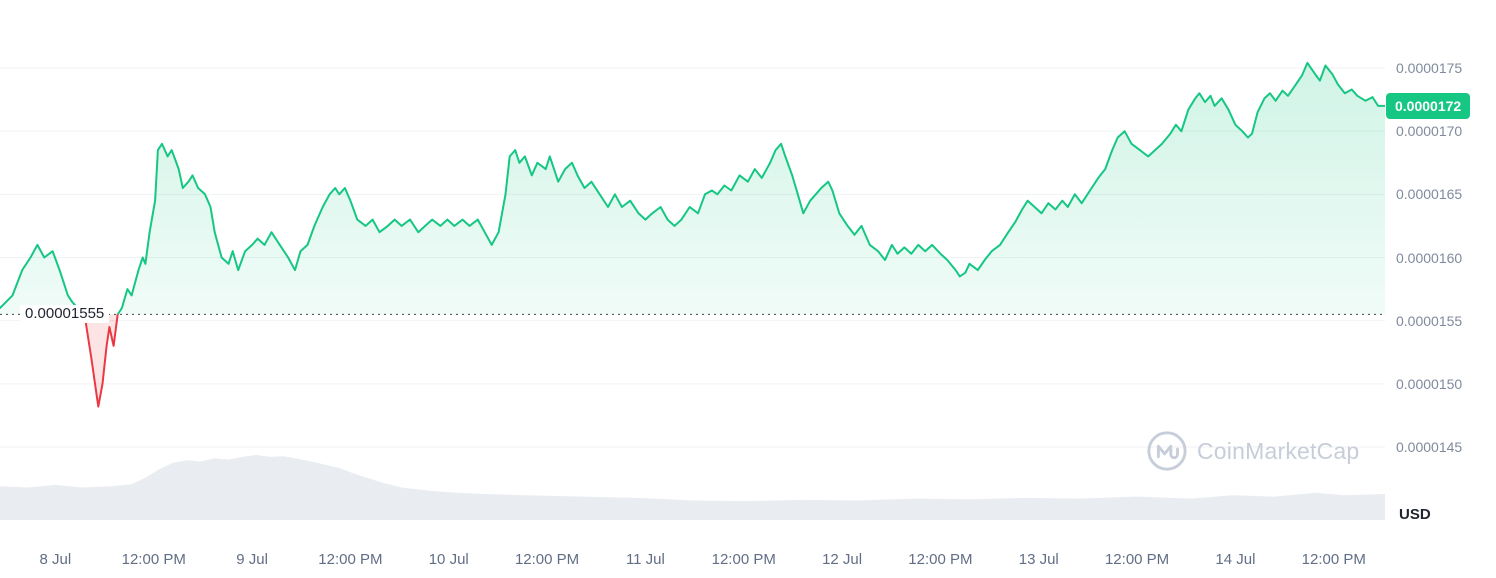 The image size is (1496, 578). Describe the element at coordinates (55, 559) in the screenshot. I see `x-axis-label: 8 Jul` at that location.